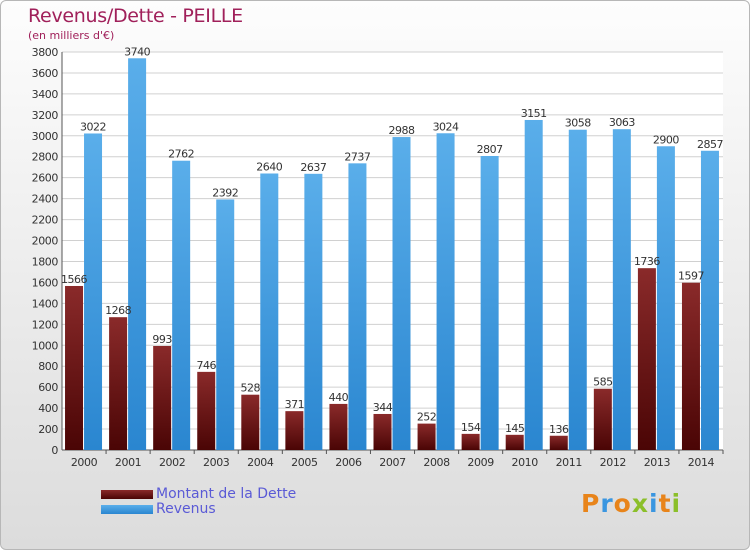 Image resolution: width=750 pixels, height=550 pixels. I want to click on data-label-revenus: 2988, so click(402, 130).